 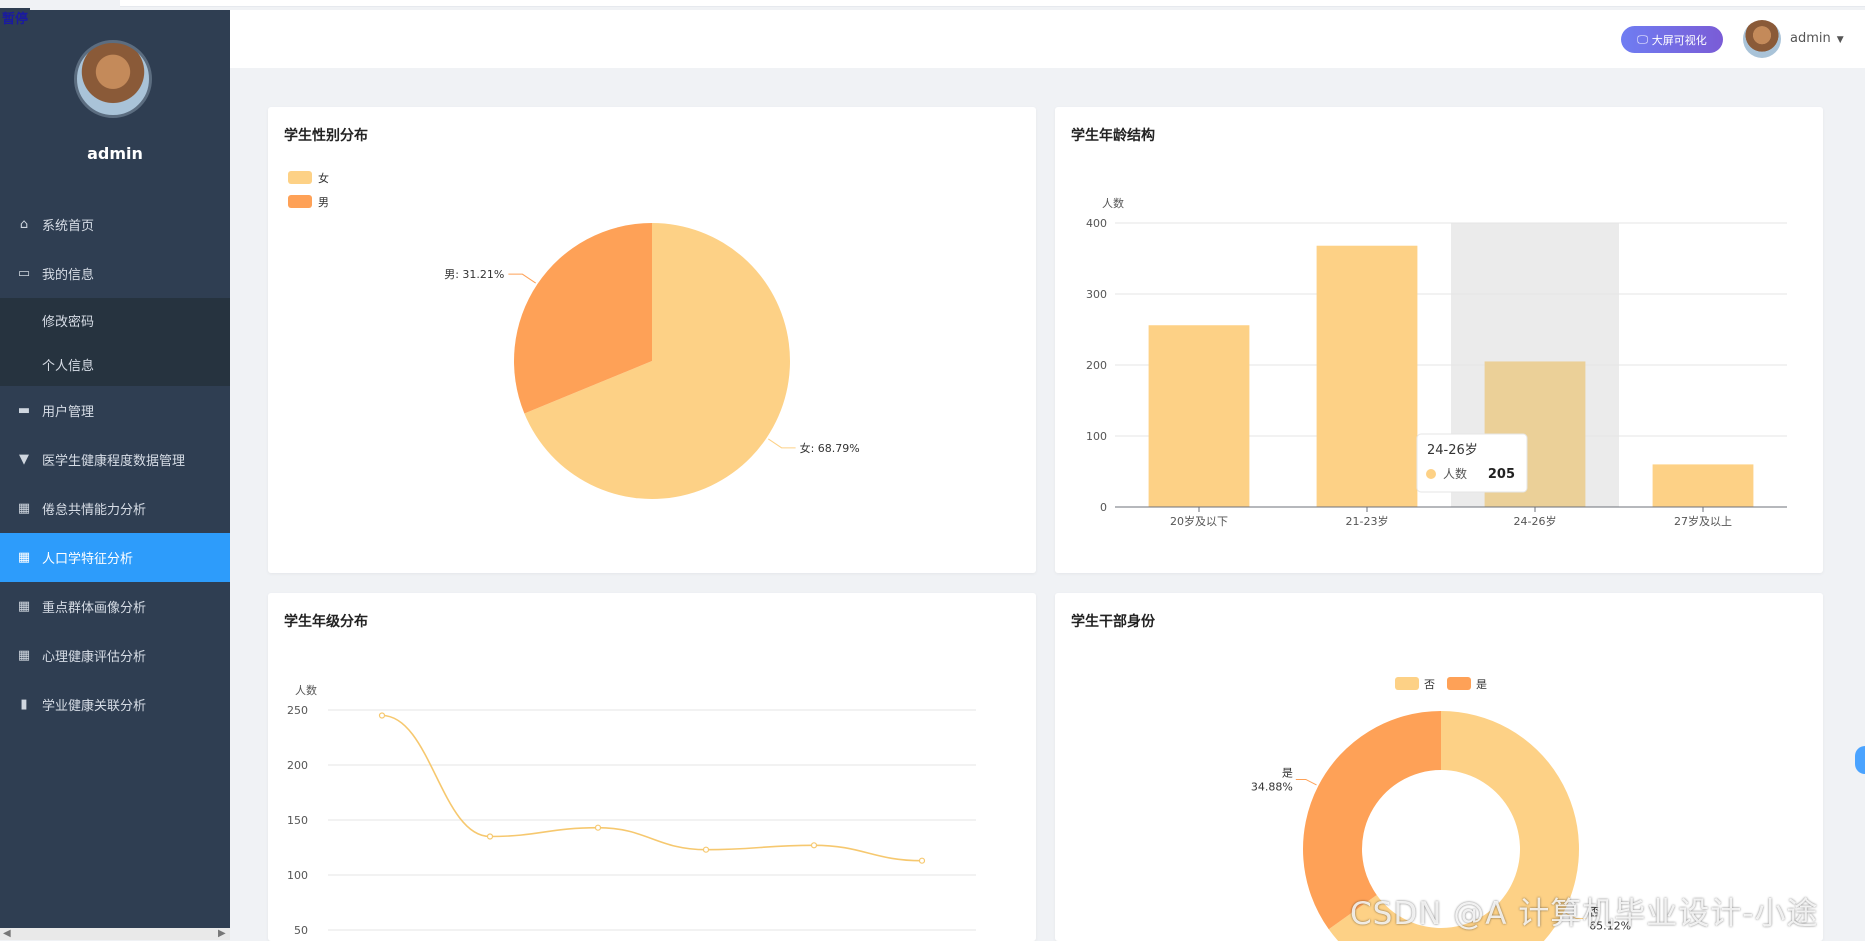 I want to click on sidebar-item-label: 个人信息, so click(x=68, y=366).